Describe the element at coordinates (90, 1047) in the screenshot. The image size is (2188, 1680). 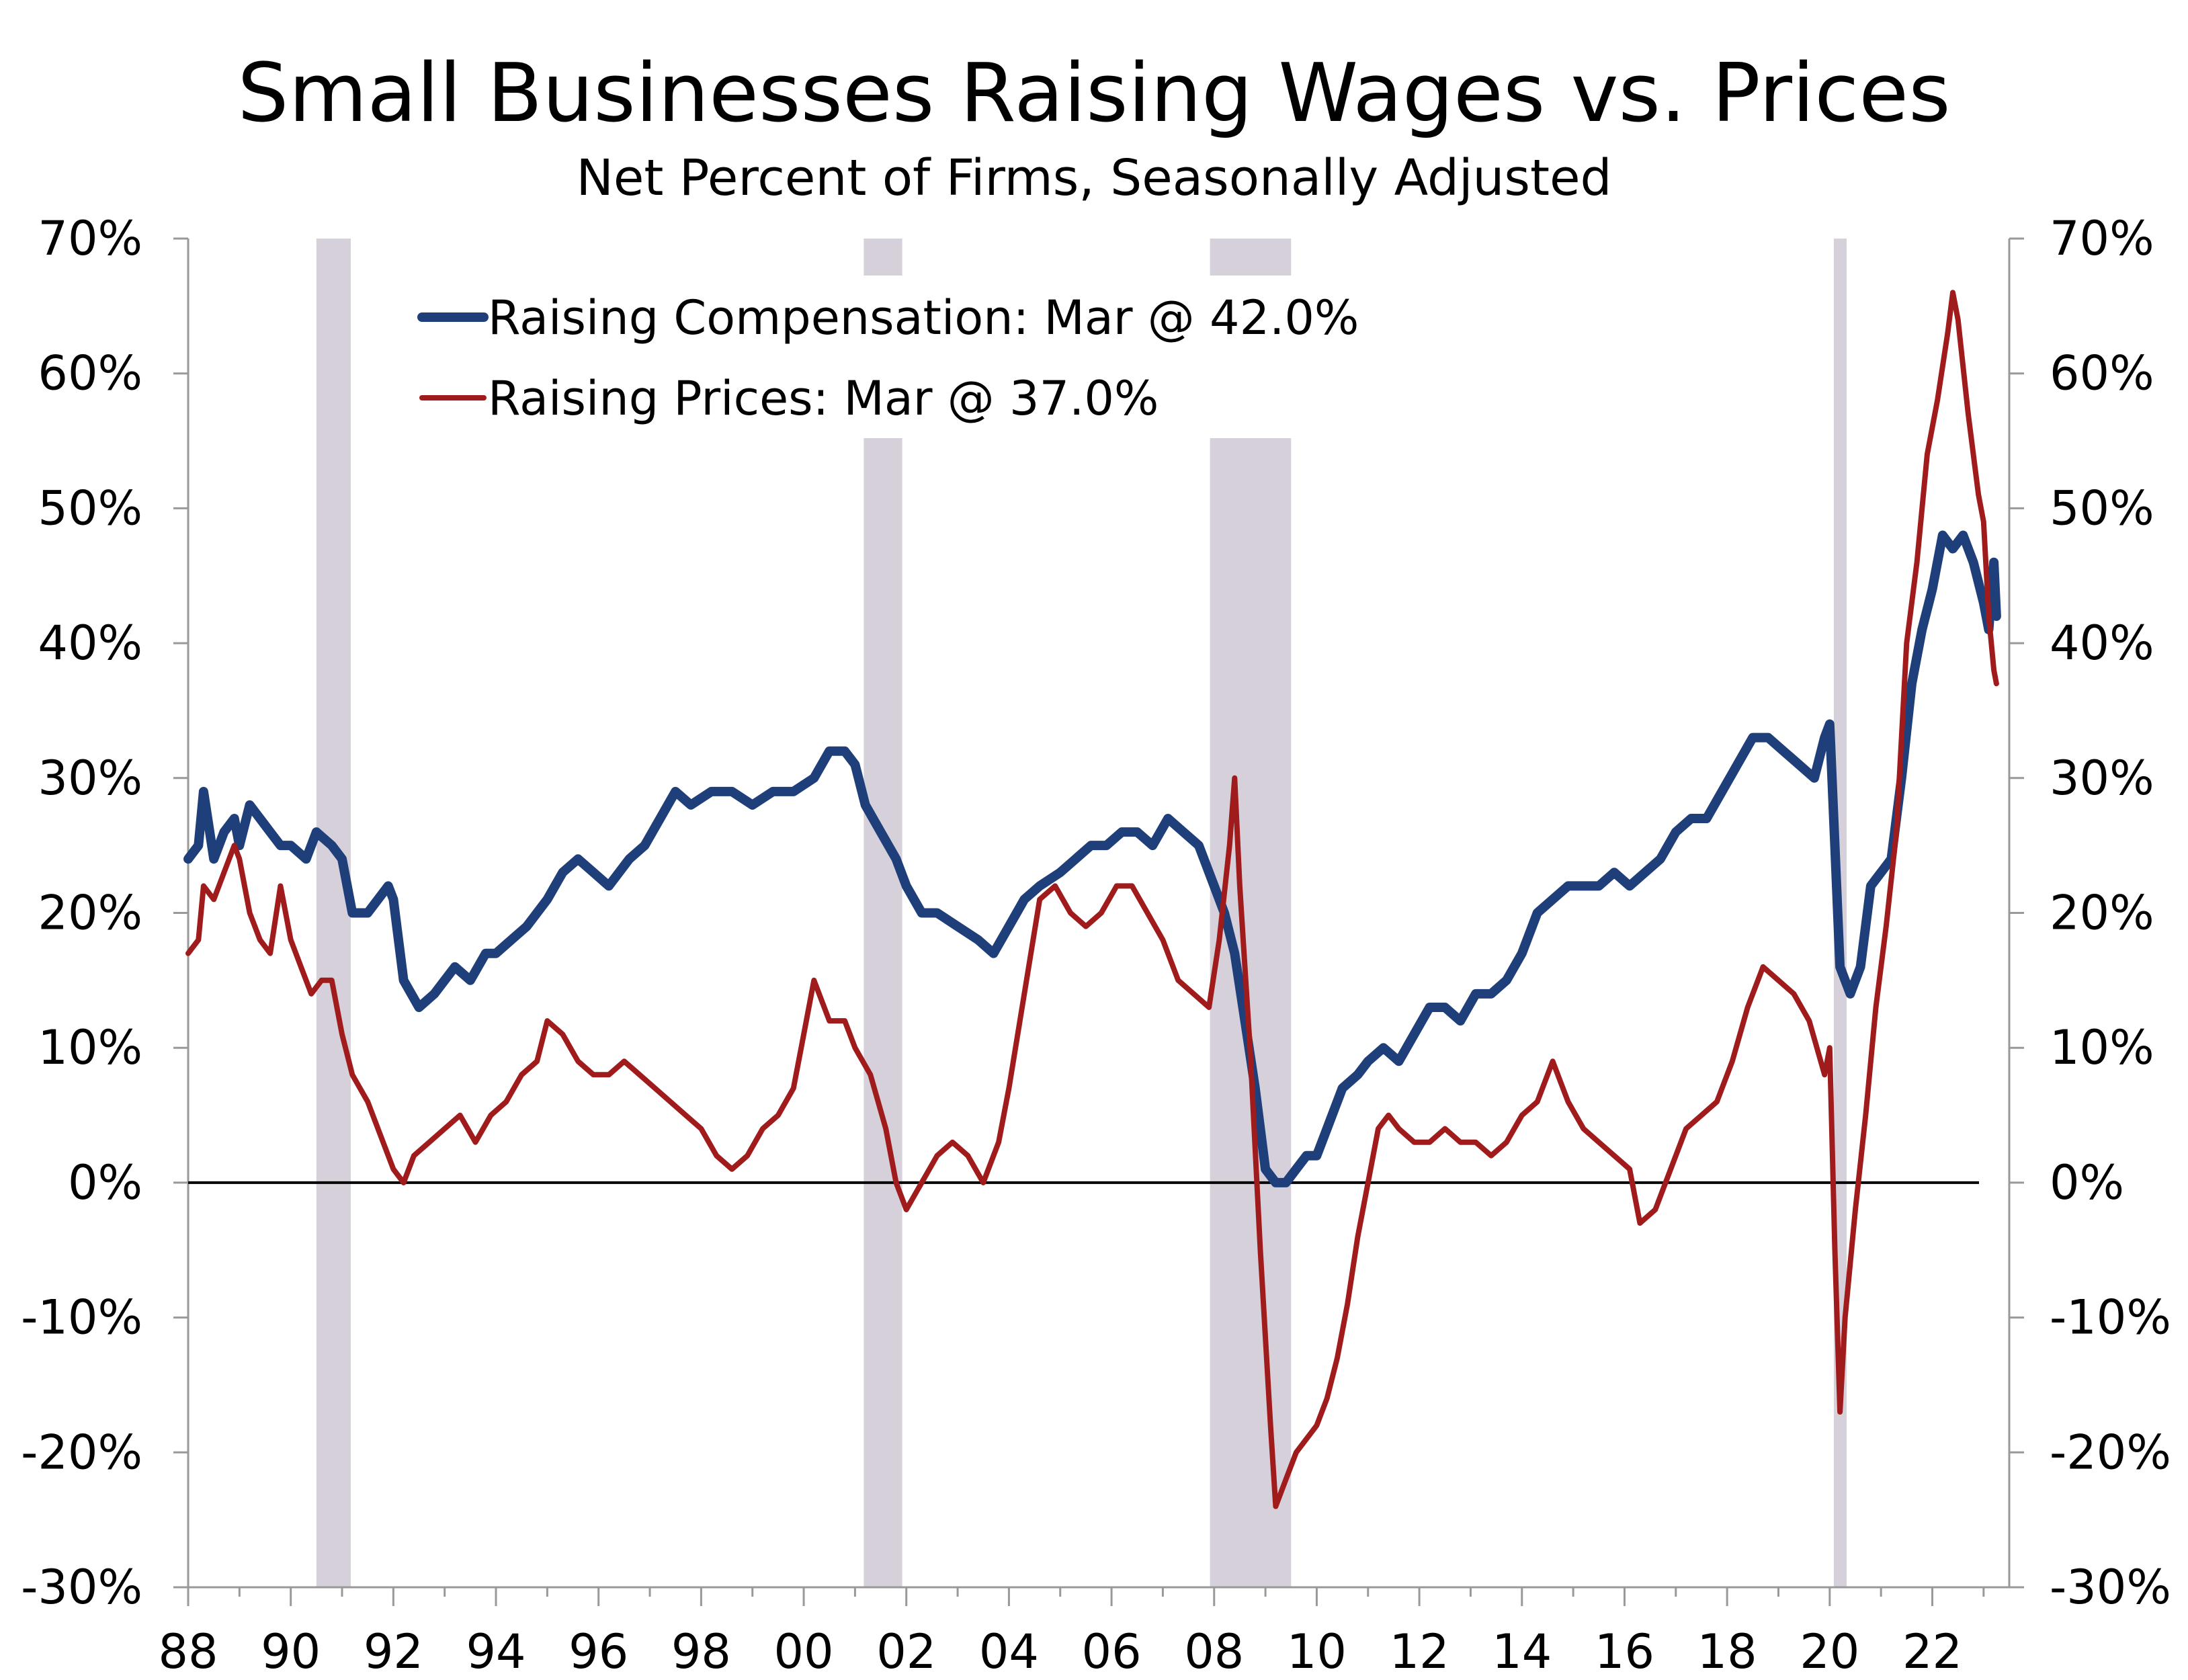
I see `y-tick-label-left: 10%` at that location.